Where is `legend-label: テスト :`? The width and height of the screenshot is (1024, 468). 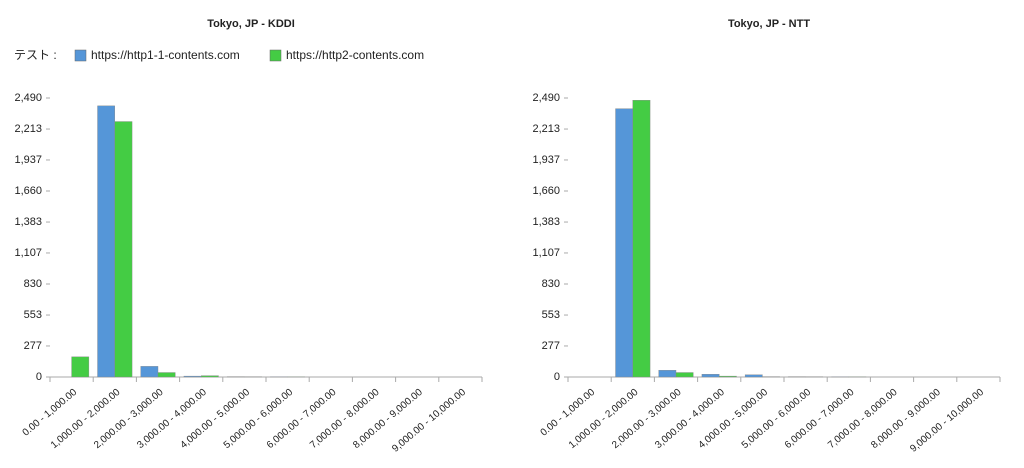
legend-label: テスト : is located at coordinates (35, 55).